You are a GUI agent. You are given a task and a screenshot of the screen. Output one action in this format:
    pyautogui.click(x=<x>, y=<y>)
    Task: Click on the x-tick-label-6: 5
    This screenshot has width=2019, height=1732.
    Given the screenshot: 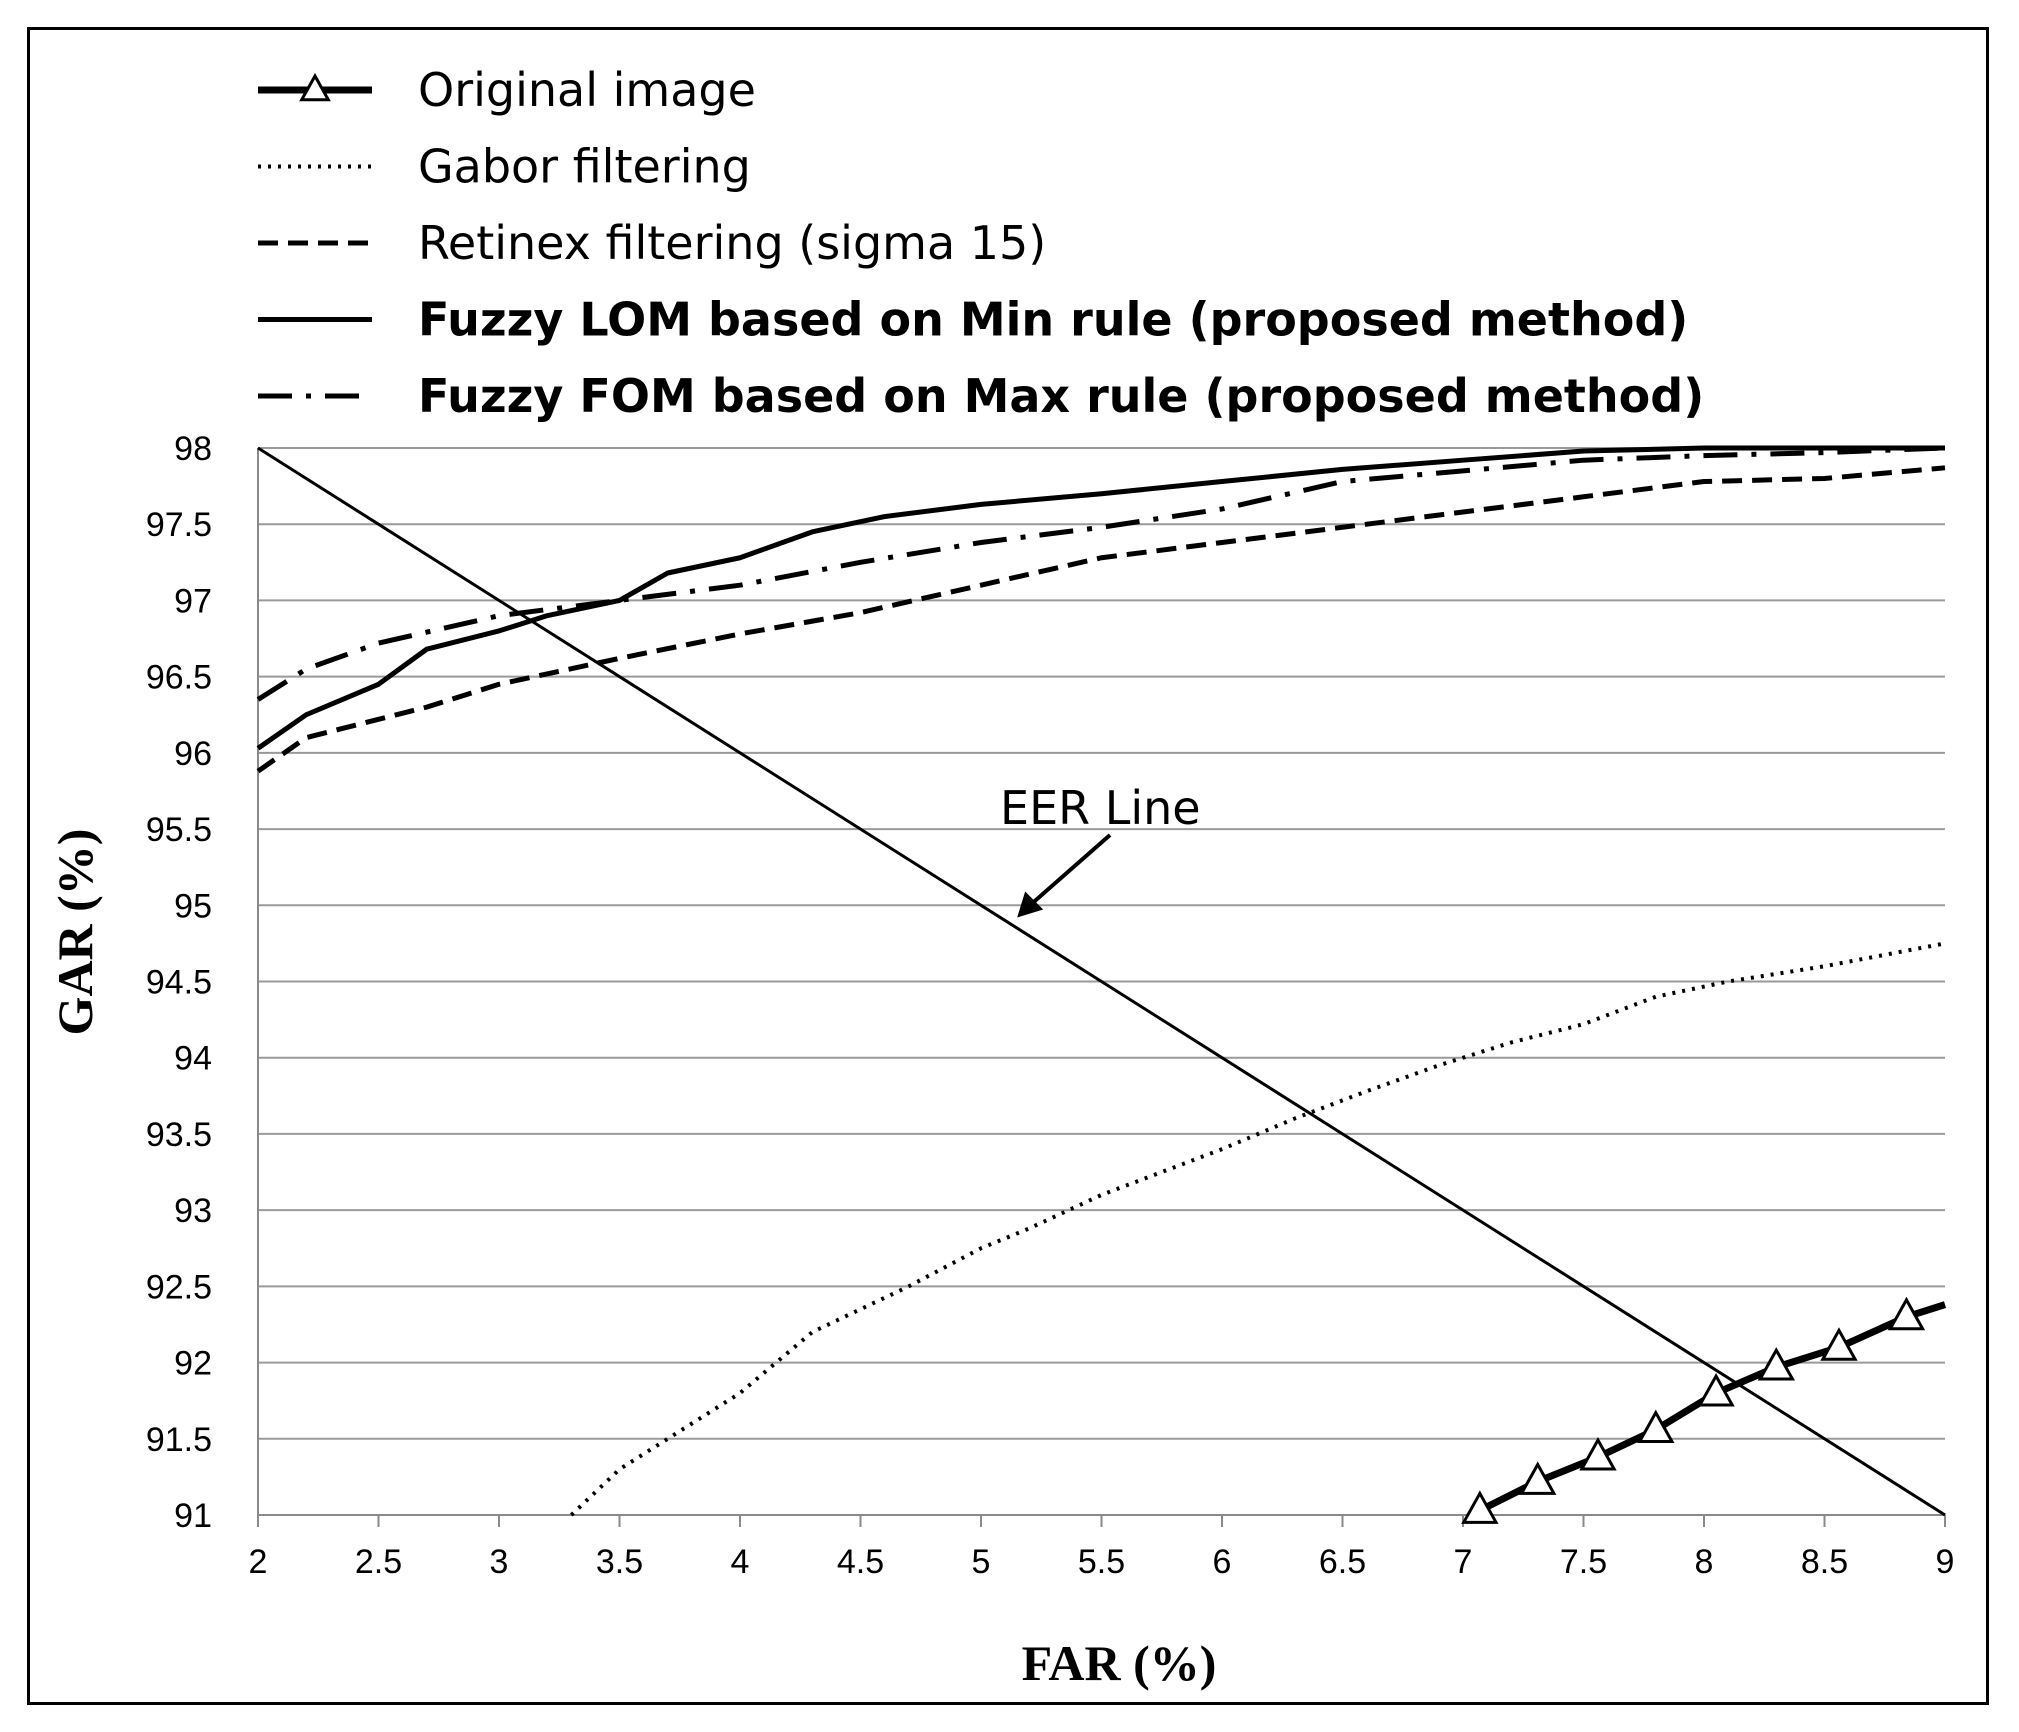 What is the action you would take?
    pyautogui.click(x=981, y=1562)
    